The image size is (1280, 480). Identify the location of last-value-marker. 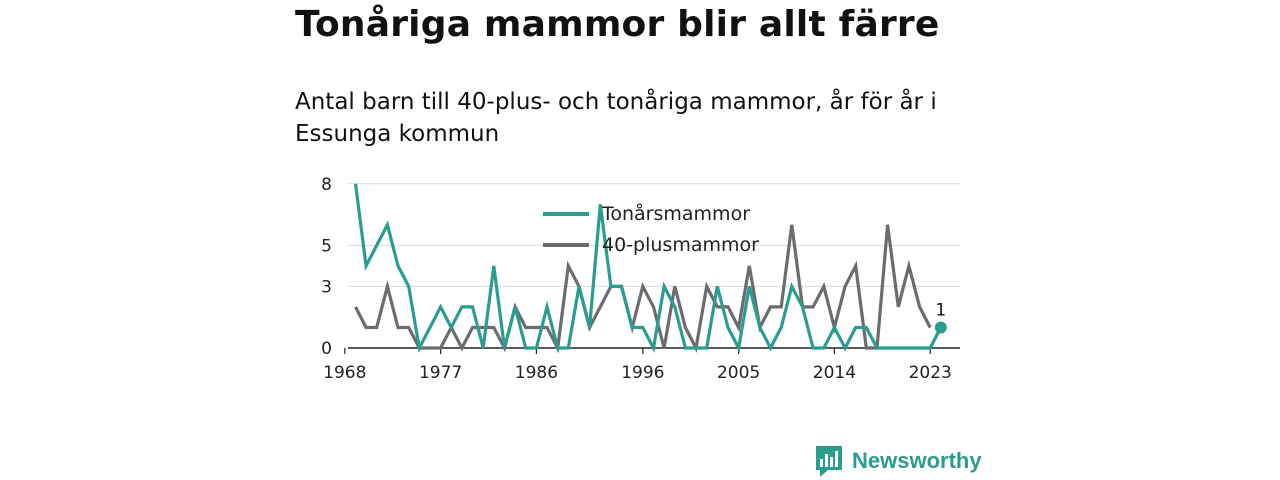
(940, 327).